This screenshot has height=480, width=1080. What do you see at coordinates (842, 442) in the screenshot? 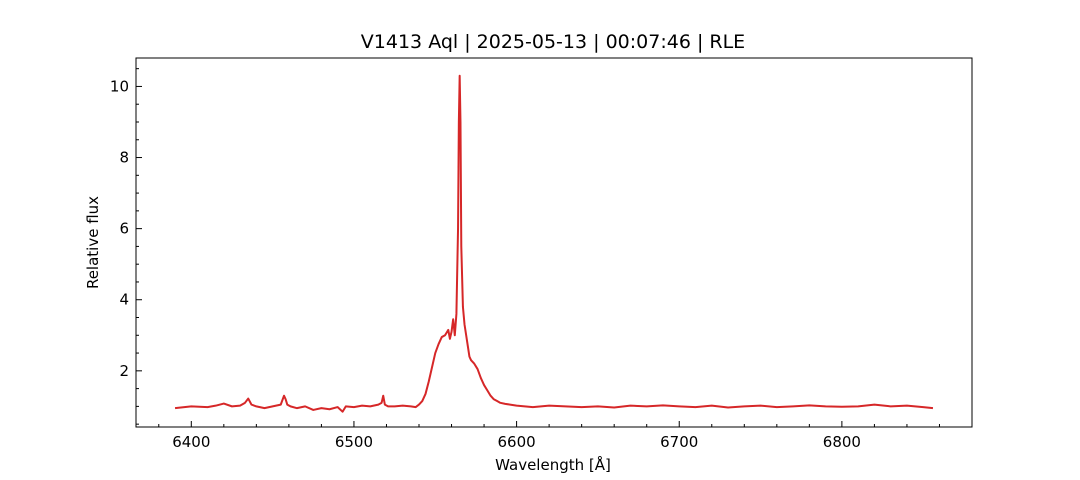
I see `x-tick-label: 6800` at bounding box center [842, 442].